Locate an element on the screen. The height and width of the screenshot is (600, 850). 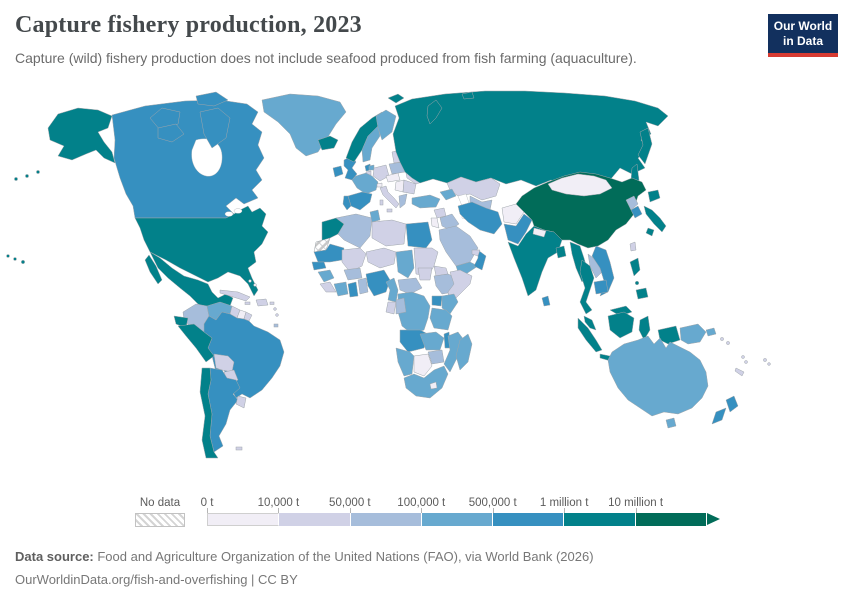
country-netherlands is located at coordinates (371, 167).